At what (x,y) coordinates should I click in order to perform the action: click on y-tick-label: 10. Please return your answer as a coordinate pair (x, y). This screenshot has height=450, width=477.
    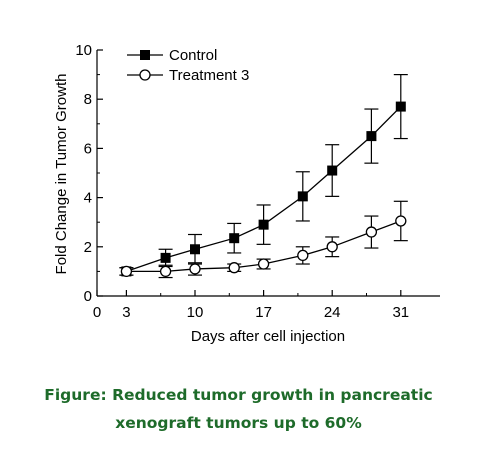
    Looking at the image, I should click on (83, 50).